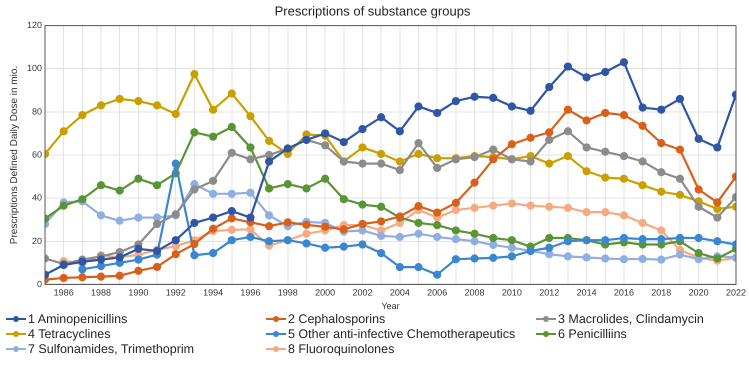 The height and width of the screenshot is (370, 749). Describe the element at coordinates (474, 292) in the screenshot. I see `x-tick-label: 2008` at that location.